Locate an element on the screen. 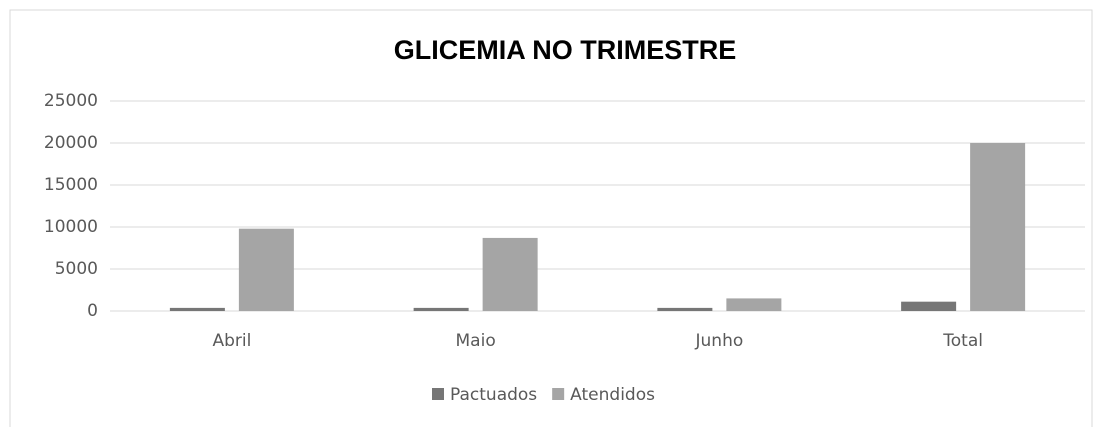 The width and height of the screenshot is (1101, 427). y-tick-label: 20000 is located at coordinates (71, 143).